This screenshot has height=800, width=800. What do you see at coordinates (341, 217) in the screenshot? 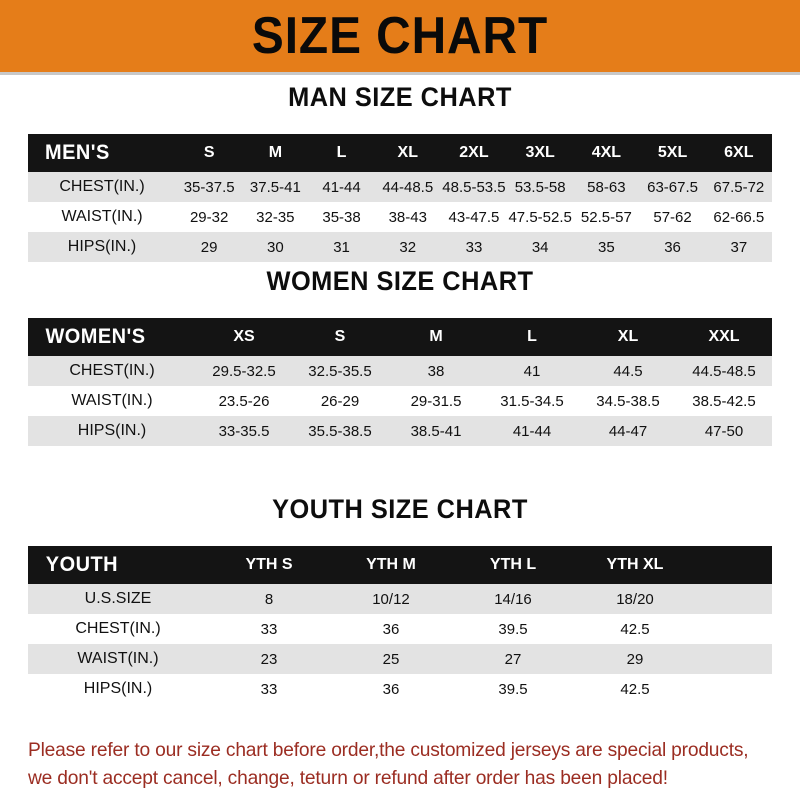
I see `men-measurement-cell: 35-38` at bounding box center [341, 217].